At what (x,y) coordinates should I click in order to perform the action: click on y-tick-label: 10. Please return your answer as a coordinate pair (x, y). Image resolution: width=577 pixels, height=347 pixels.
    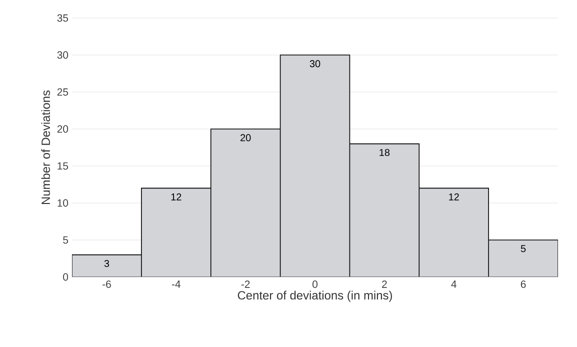
    Looking at the image, I should click on (63, 203).